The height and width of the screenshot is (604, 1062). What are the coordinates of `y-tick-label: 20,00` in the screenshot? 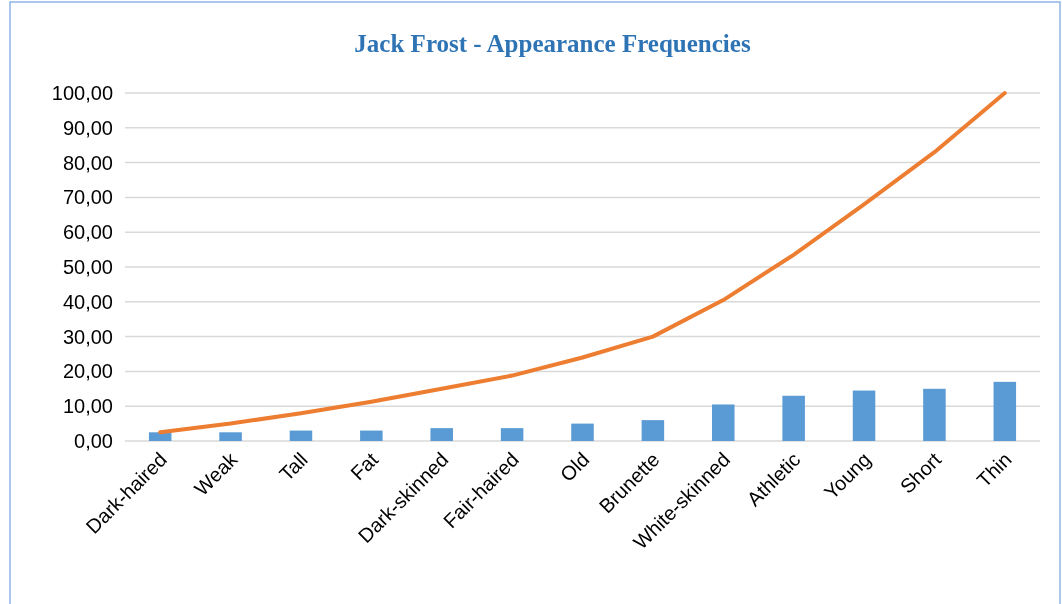 It's located at (87, 371).